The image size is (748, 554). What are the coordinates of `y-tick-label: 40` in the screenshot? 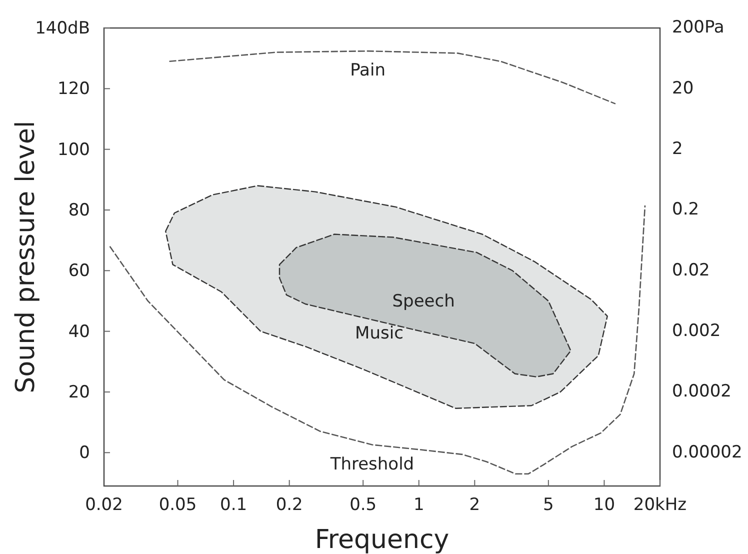 It's located at (79, 332).